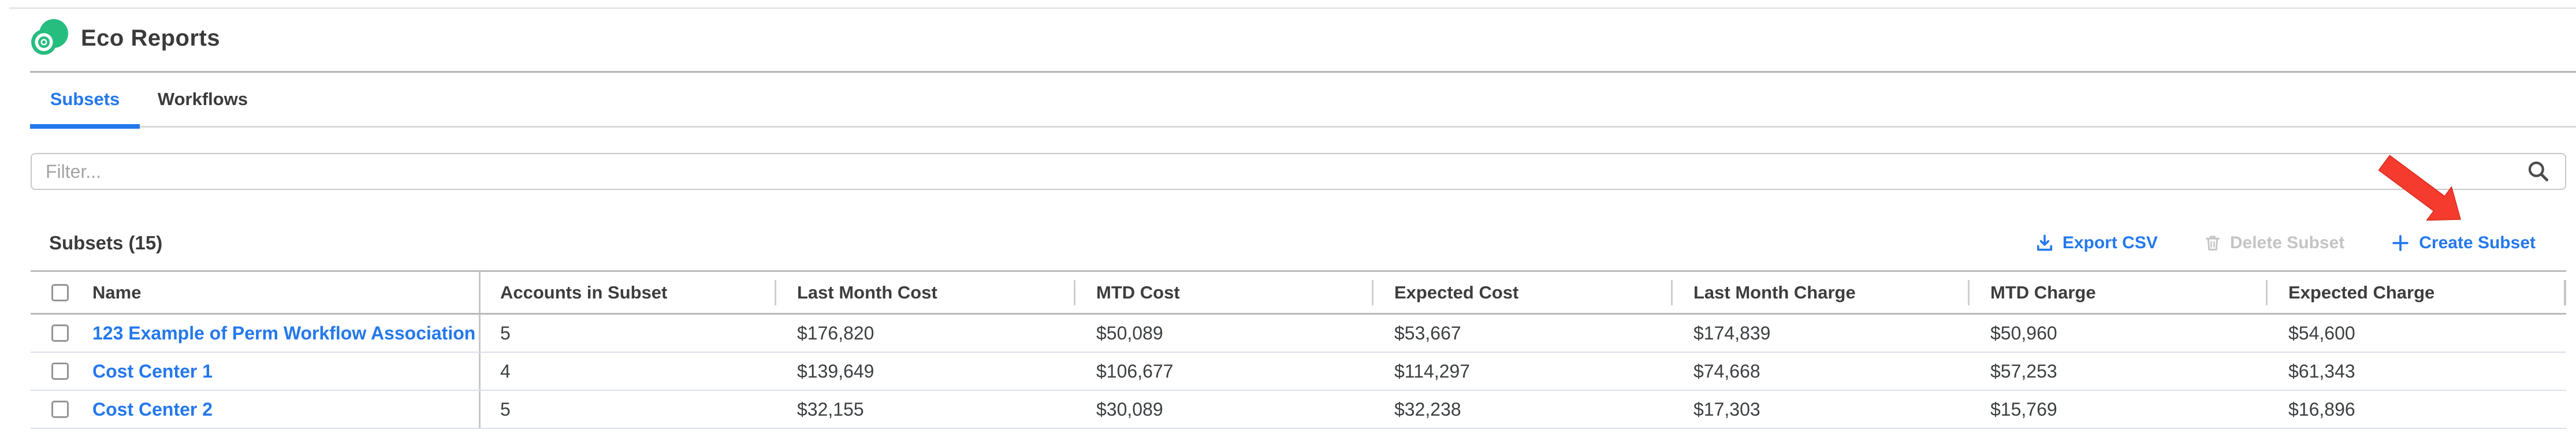 This screenshot has width=2576, height=448. Describe the element at coordinates (628, 292) in the screenshot. I see `column-header-accounts: Accounts in Subset` at that location.